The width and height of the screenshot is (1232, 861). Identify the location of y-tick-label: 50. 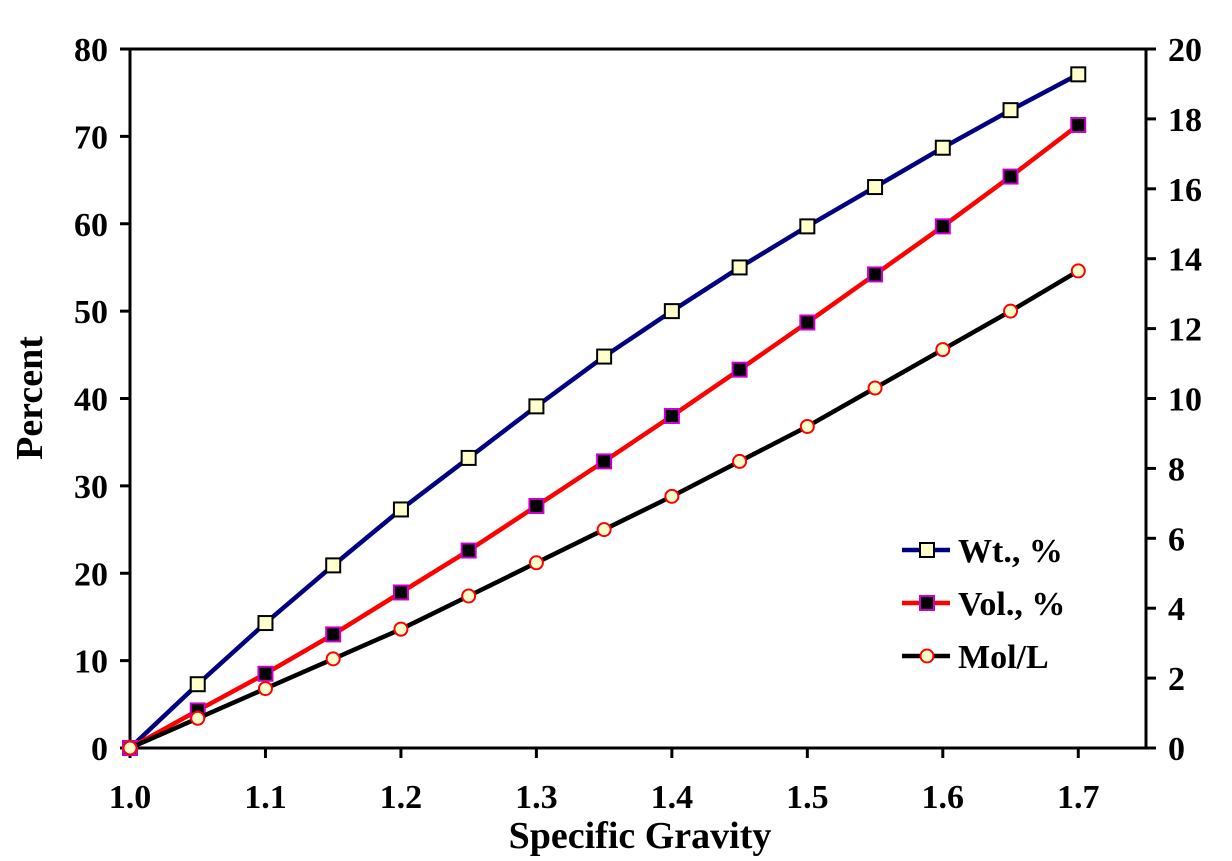
(91, 312).